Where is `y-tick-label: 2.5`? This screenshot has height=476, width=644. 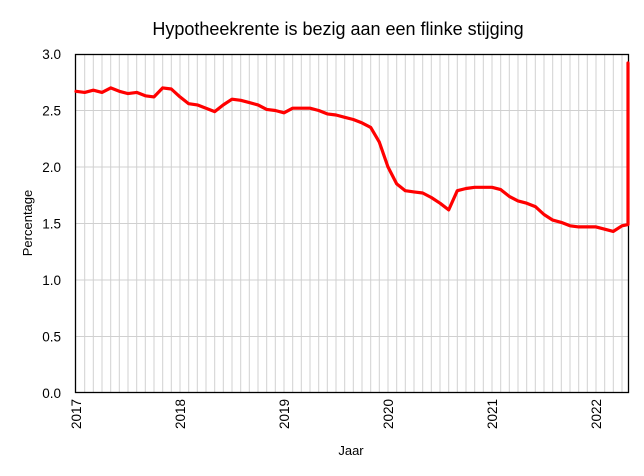 y-tick-label: 2.5 is located at coordinates (51, 111).